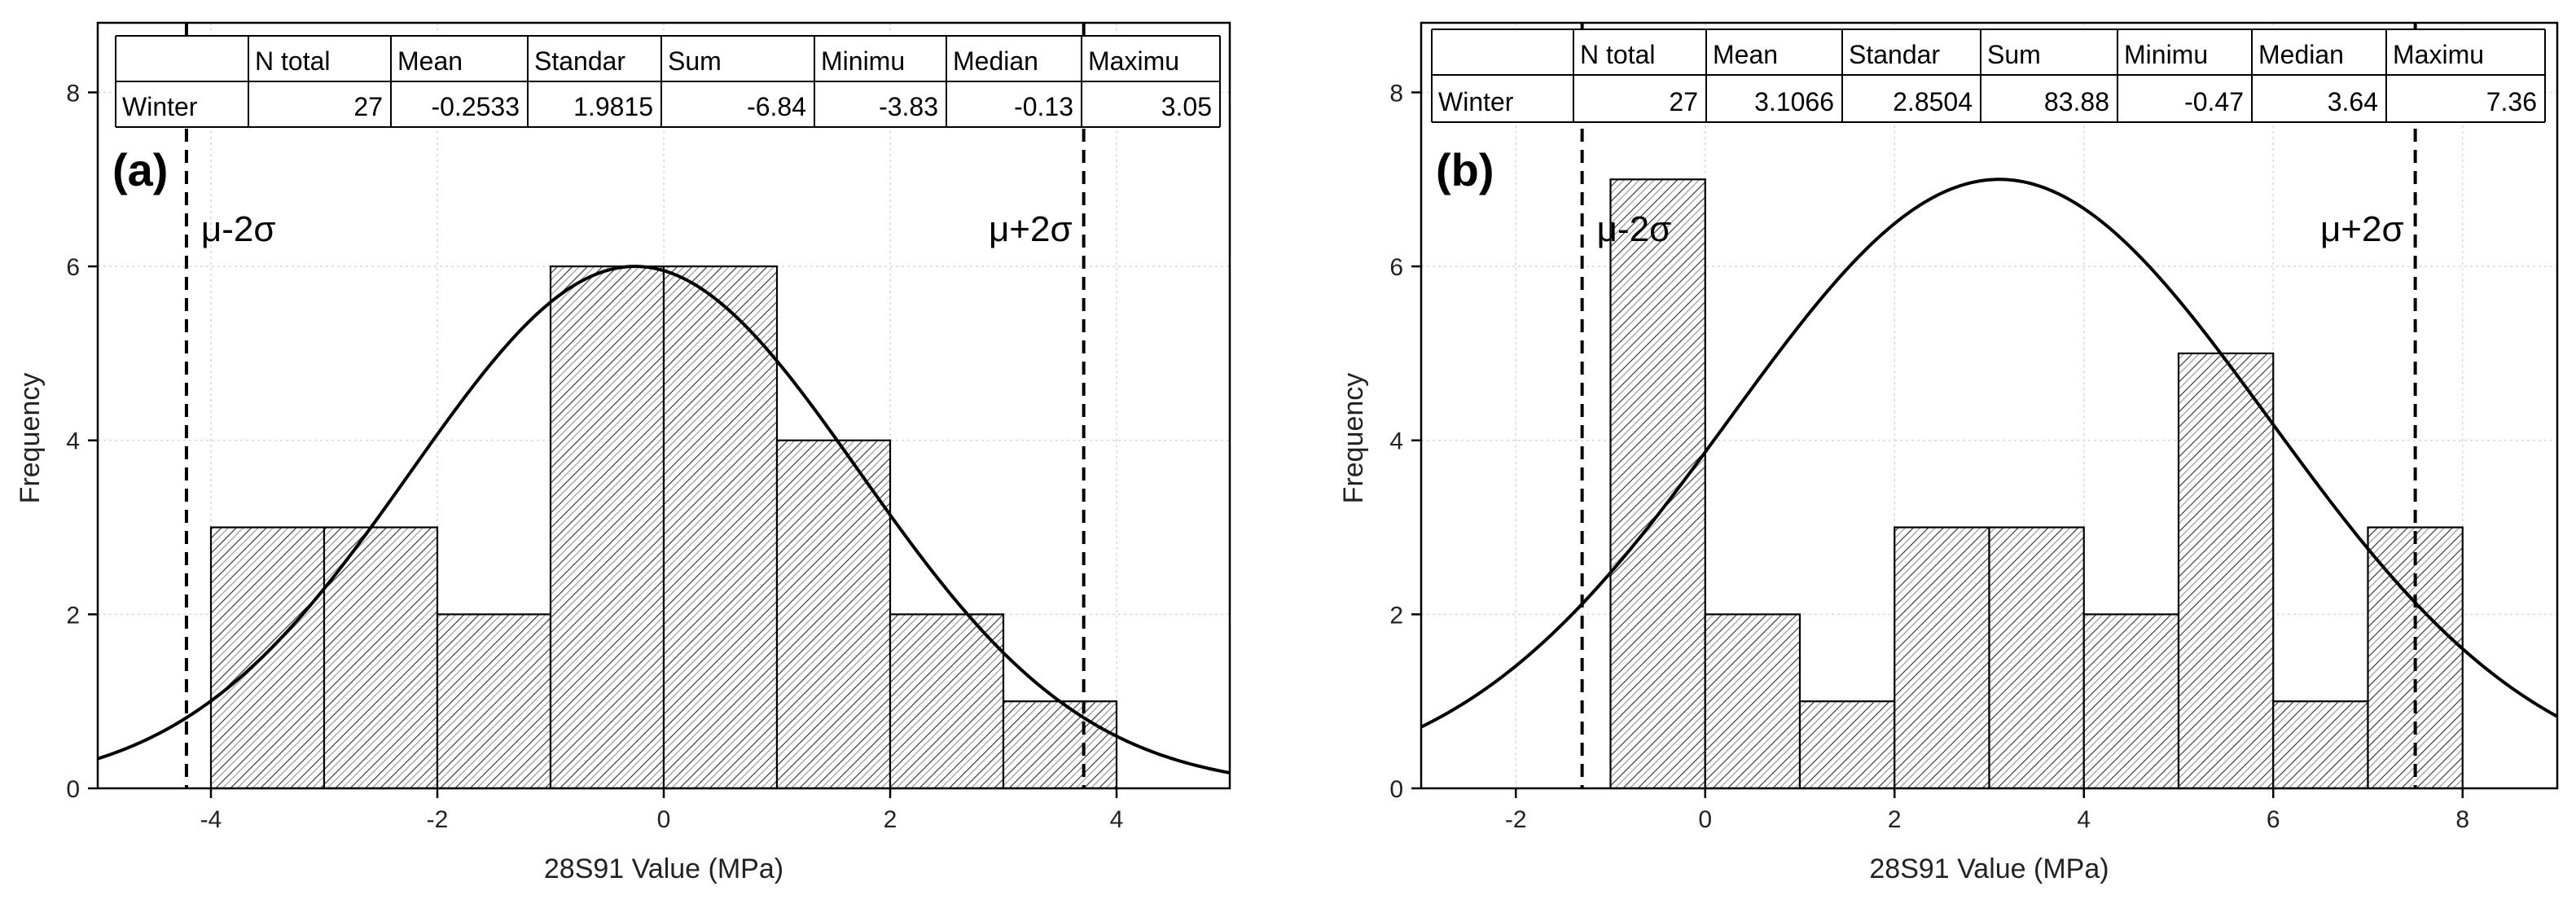 The height and width of the screenshot is (917, 2576). What do you see at coordinates (1465, 169) in the screenshot?
I see `panel-label: (b)` at bounding box center [1465, 169].